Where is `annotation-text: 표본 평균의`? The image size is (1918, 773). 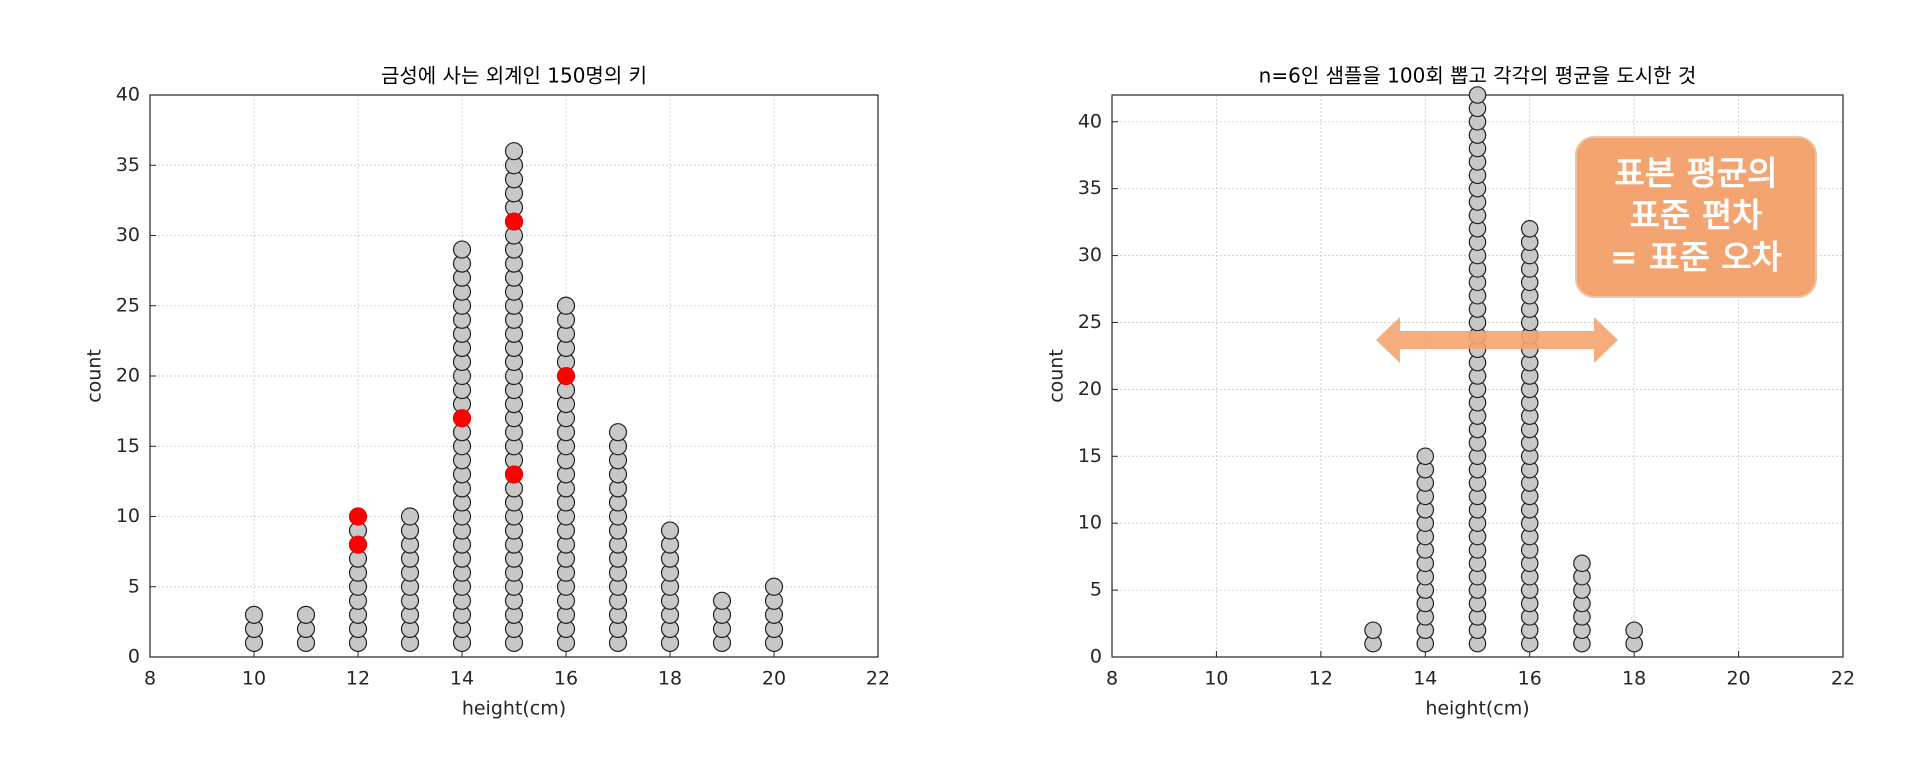
annotation-text: 표본 평균의 is located at coordinates (1695, 173).